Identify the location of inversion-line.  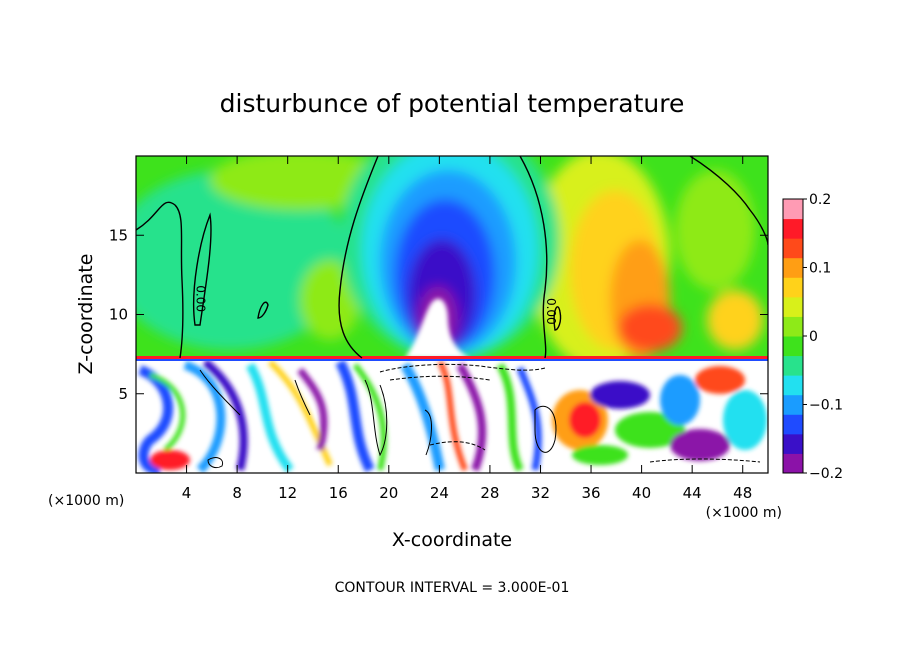
(452, 358).